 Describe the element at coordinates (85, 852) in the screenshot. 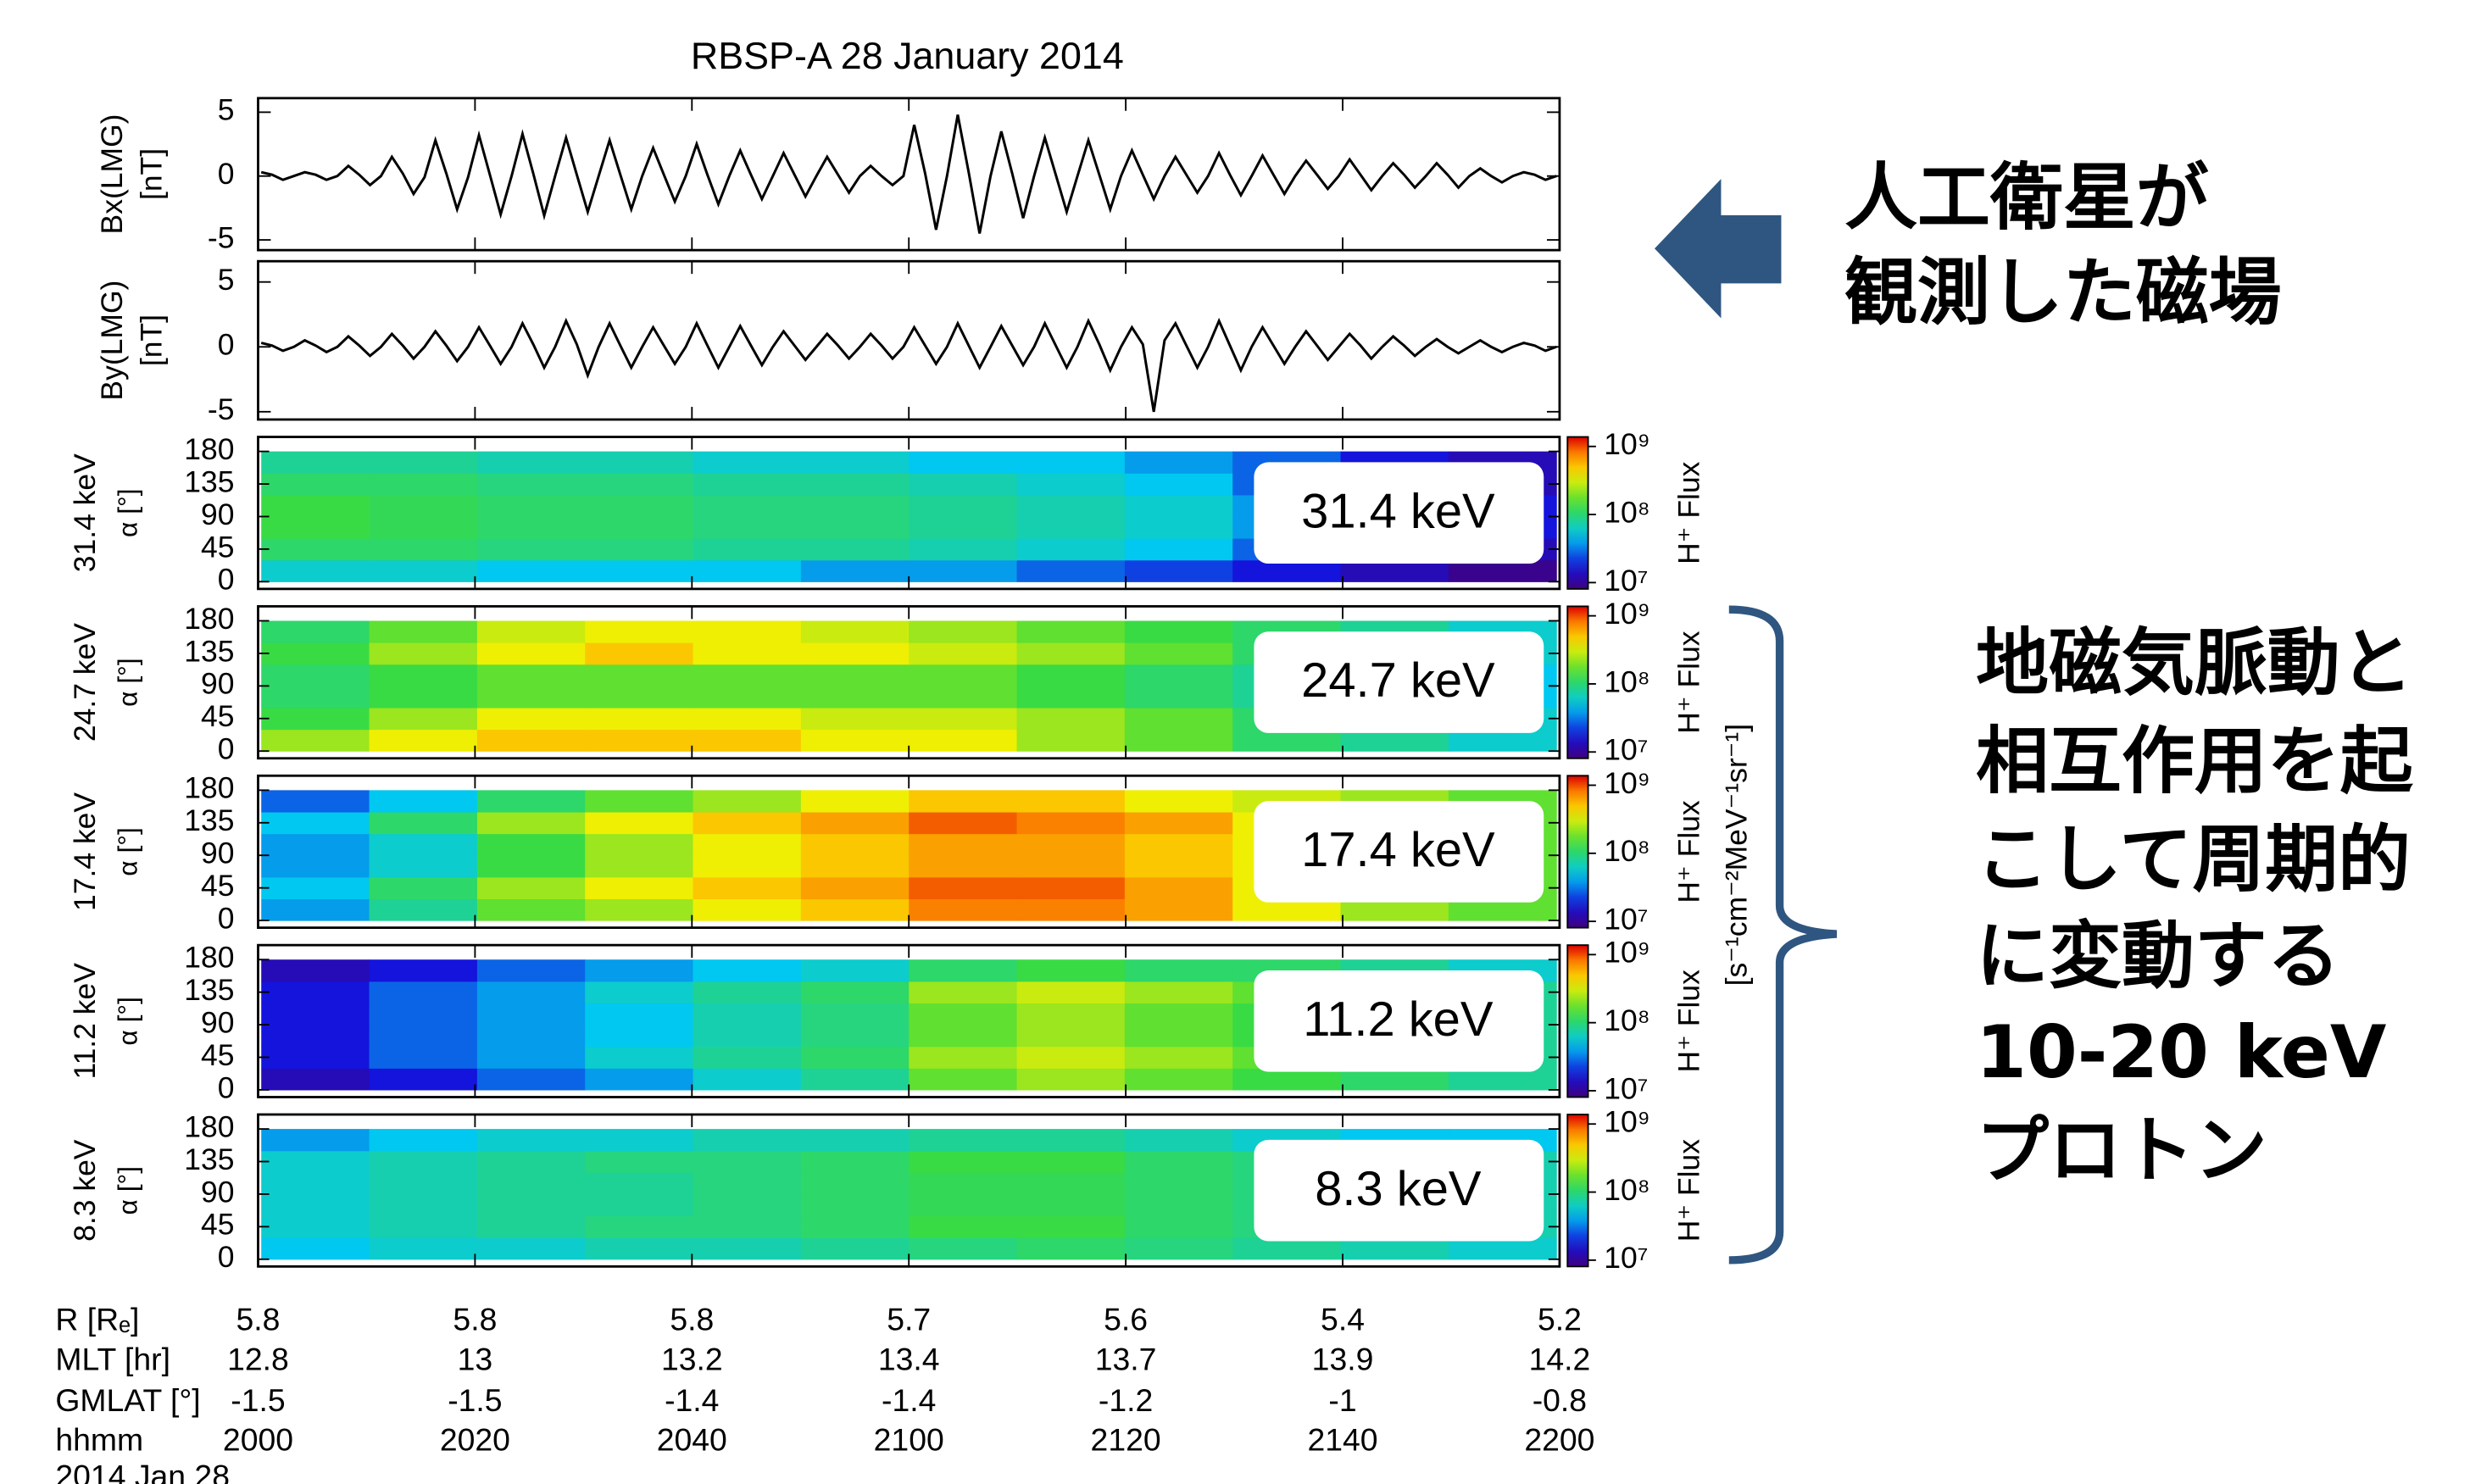

I see `energy-label: 17.4 keV` at that location.